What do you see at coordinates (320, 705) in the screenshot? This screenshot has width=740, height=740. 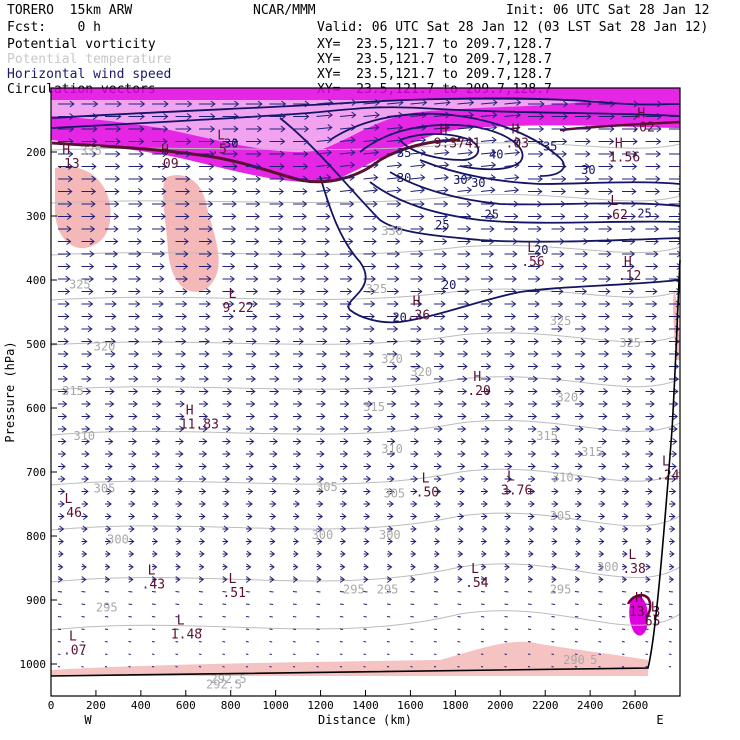 I see `x-tick-label: 1200` at bounding box center [320, 705].